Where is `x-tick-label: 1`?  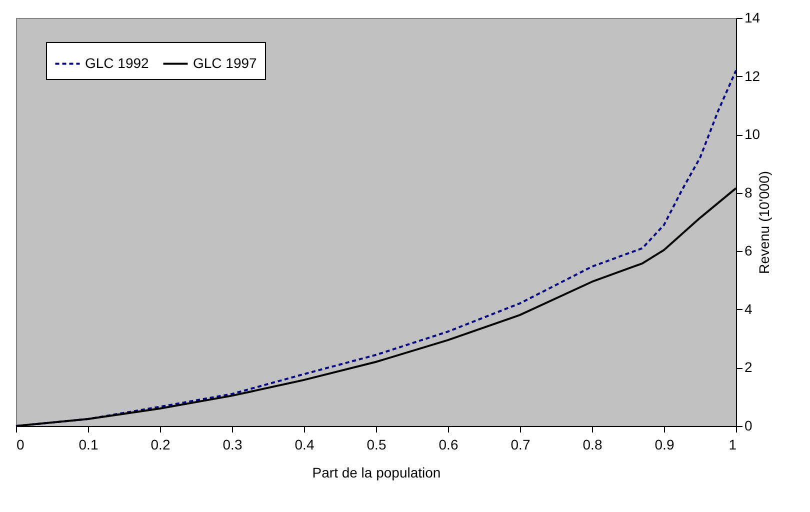
x-tick-label: 1 is located at coordinates (732, 444).